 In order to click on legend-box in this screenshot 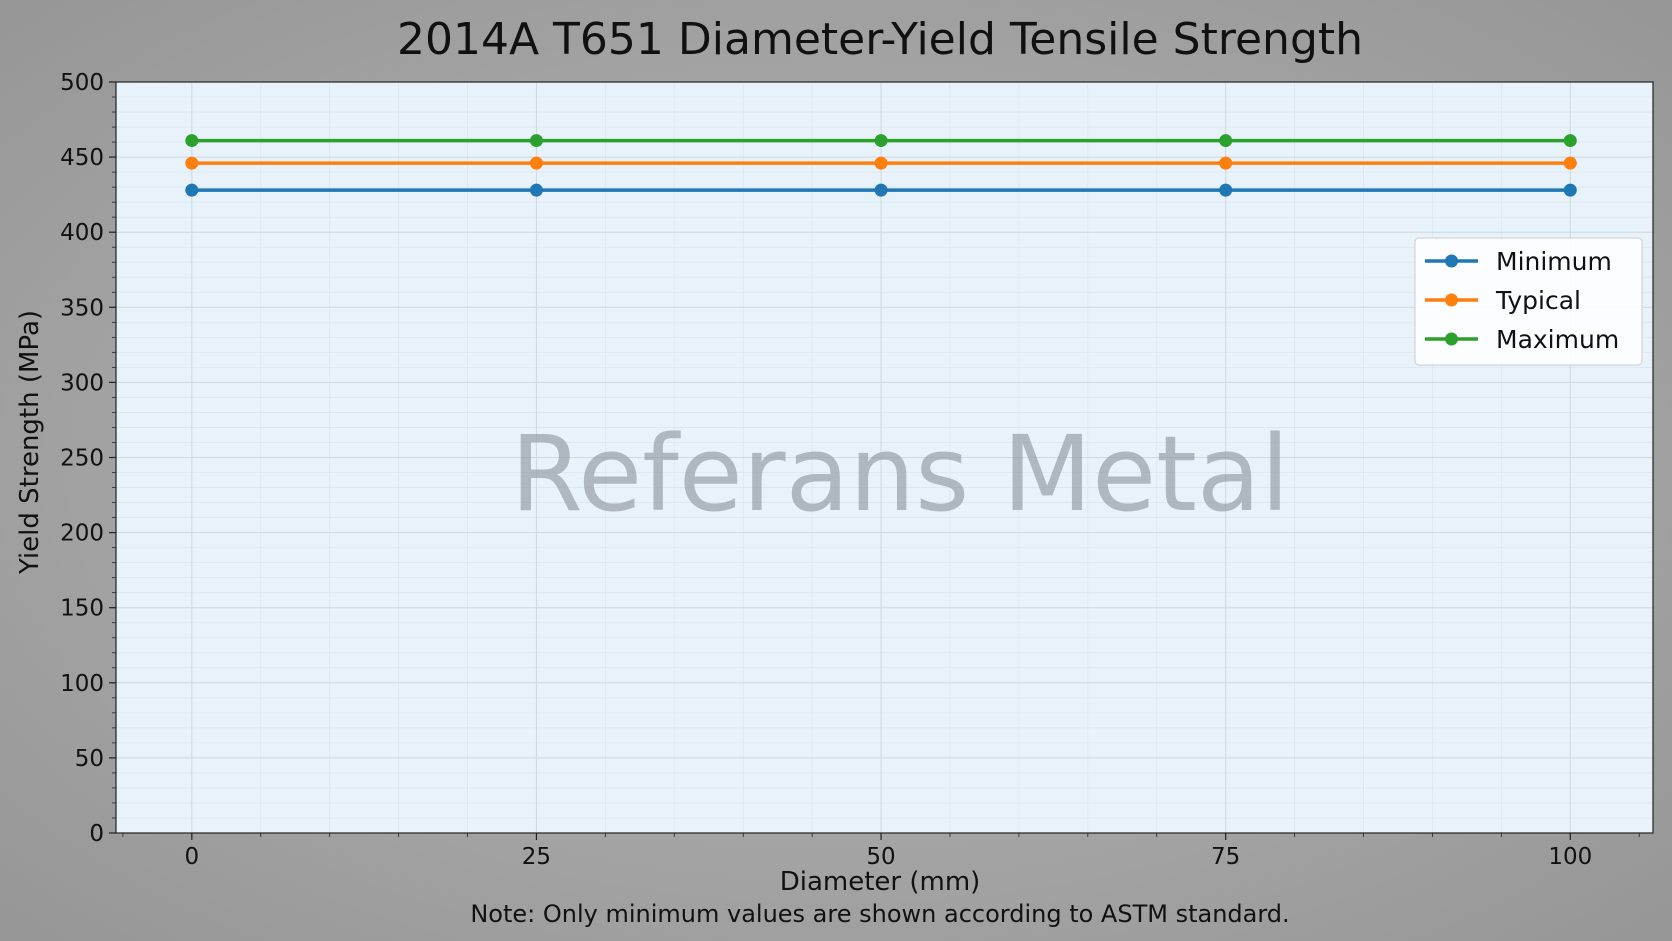, I will do `click(1528, 301)`.